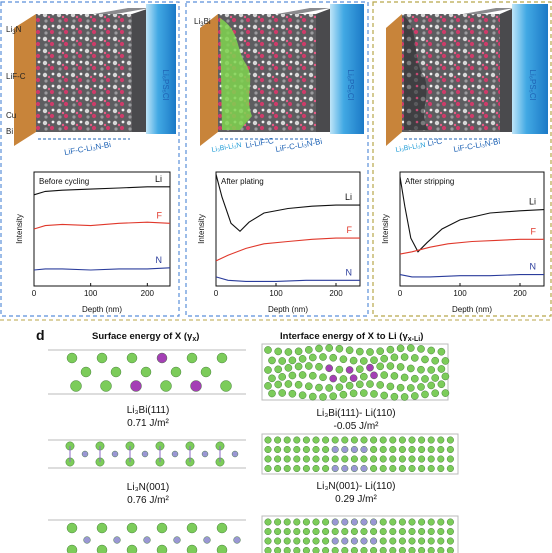  What do you see at coordinates (165, 85) in the screenshot?
I see `label-electrolyte: Li₆PS₅Cl` at bounding box center [165, 85].